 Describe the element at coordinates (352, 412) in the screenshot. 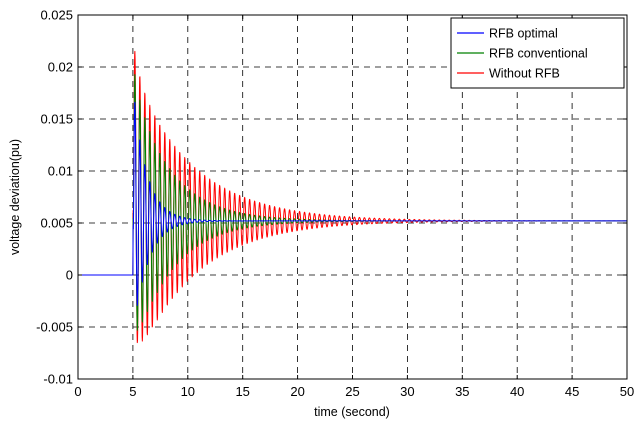

I see `x-axis-label: time (second)` at that location.